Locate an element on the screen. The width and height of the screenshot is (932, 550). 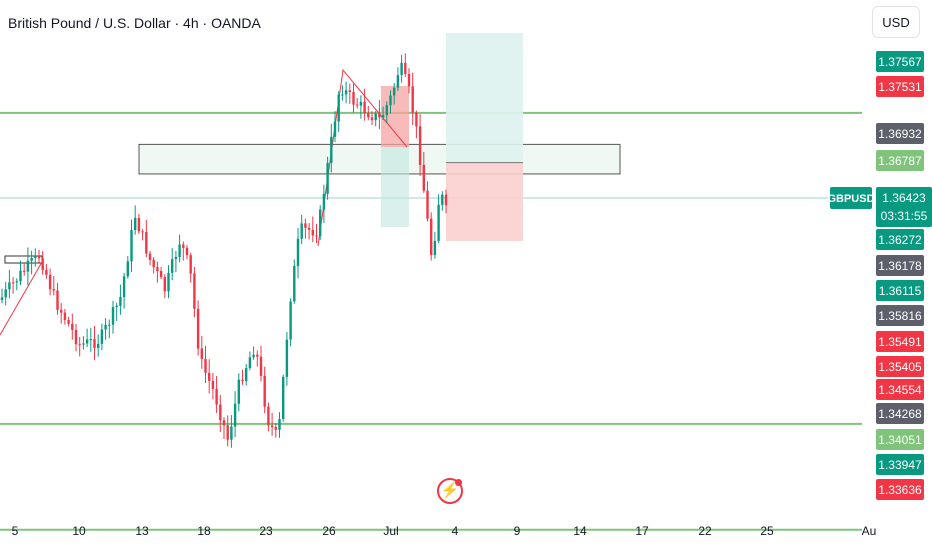
lightning-icon: ⚡ is located at coordinates (450, 491).